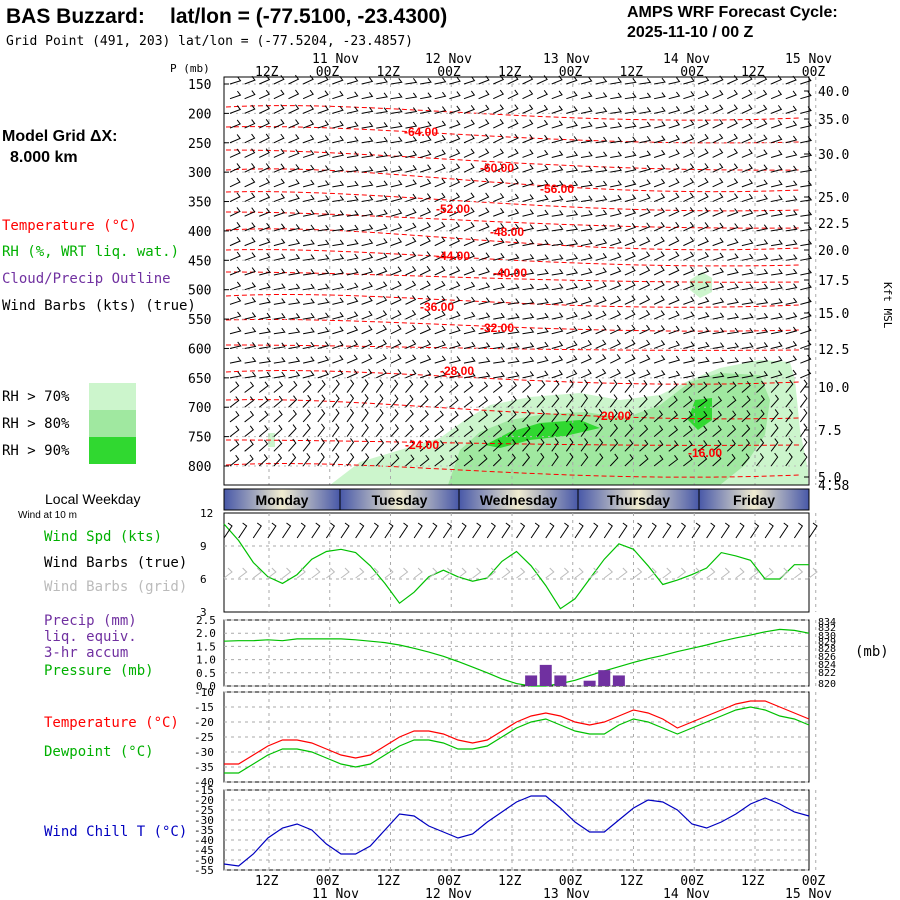  I want to click on wind-height-note: Wind at 10 m, so click(47, 515).